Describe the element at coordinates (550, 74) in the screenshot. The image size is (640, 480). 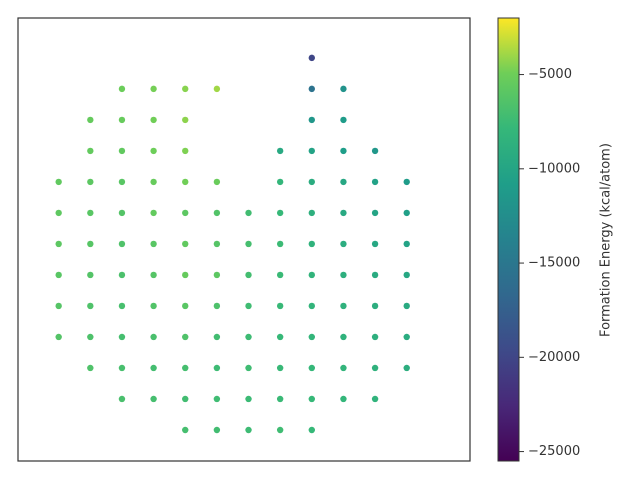
I see `colorbar-tick-label: −5000` at that location.